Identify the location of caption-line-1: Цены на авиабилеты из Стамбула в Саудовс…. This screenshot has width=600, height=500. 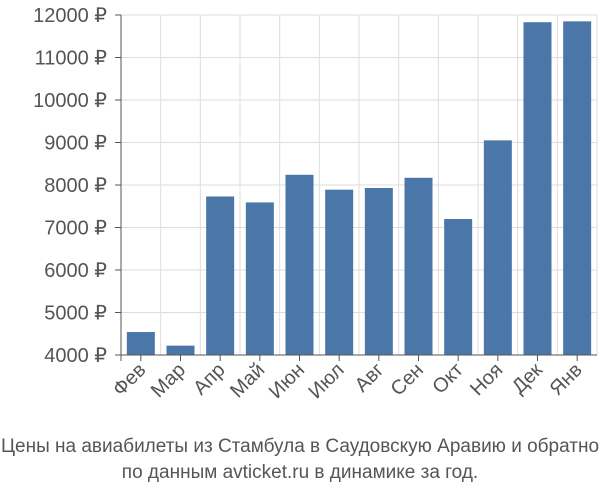
(300, 446).